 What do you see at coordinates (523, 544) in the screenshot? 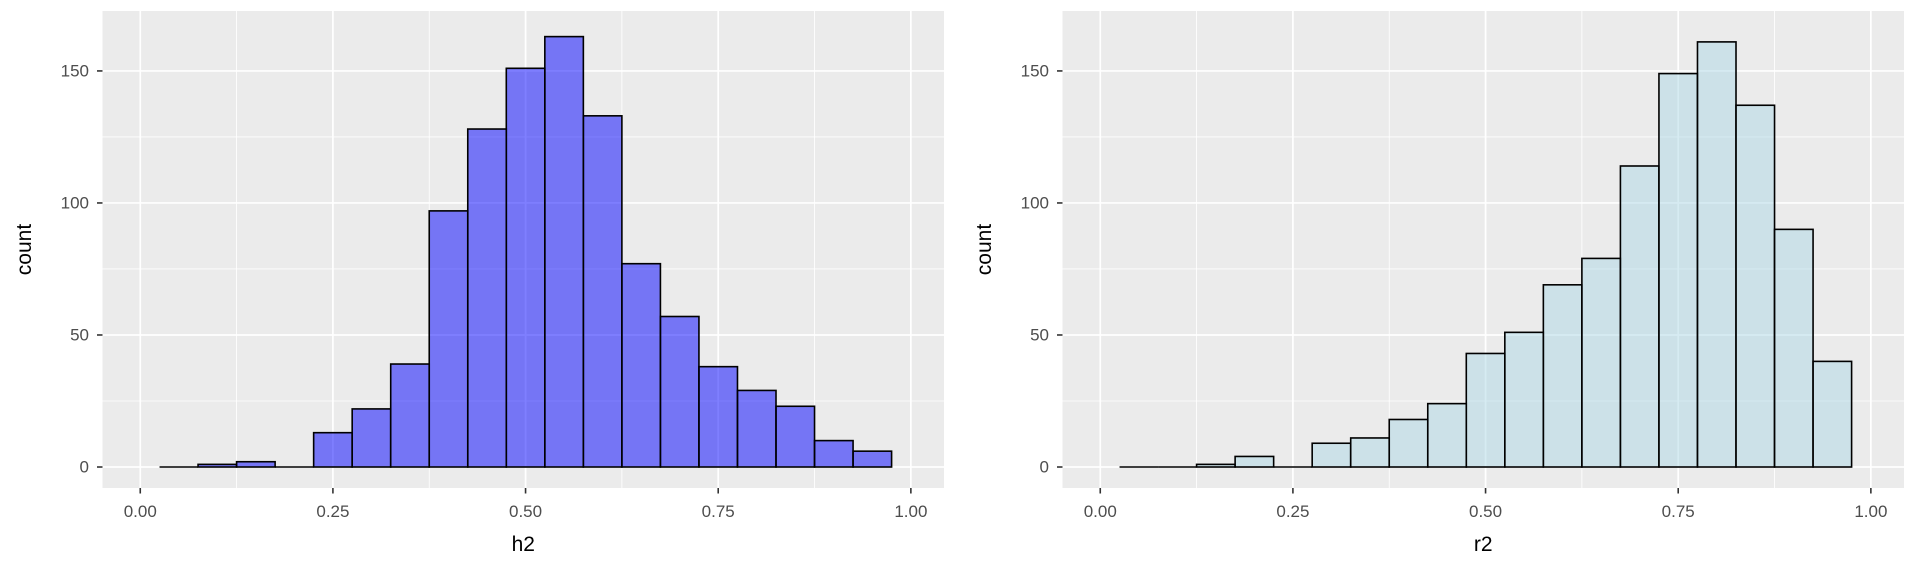
I see `x-axis-title: h2` at bounding box center [523, 544].